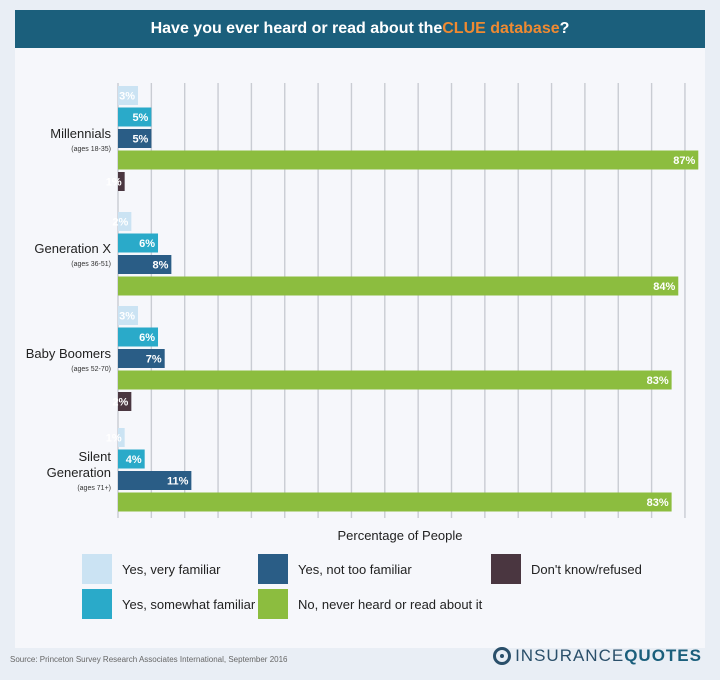 The width and height of the screenshot is (720, 680). What do you see at coordinates (94, 456) in the screenshot?
I see `category-label: Silent` at bounding box center [94, 456].